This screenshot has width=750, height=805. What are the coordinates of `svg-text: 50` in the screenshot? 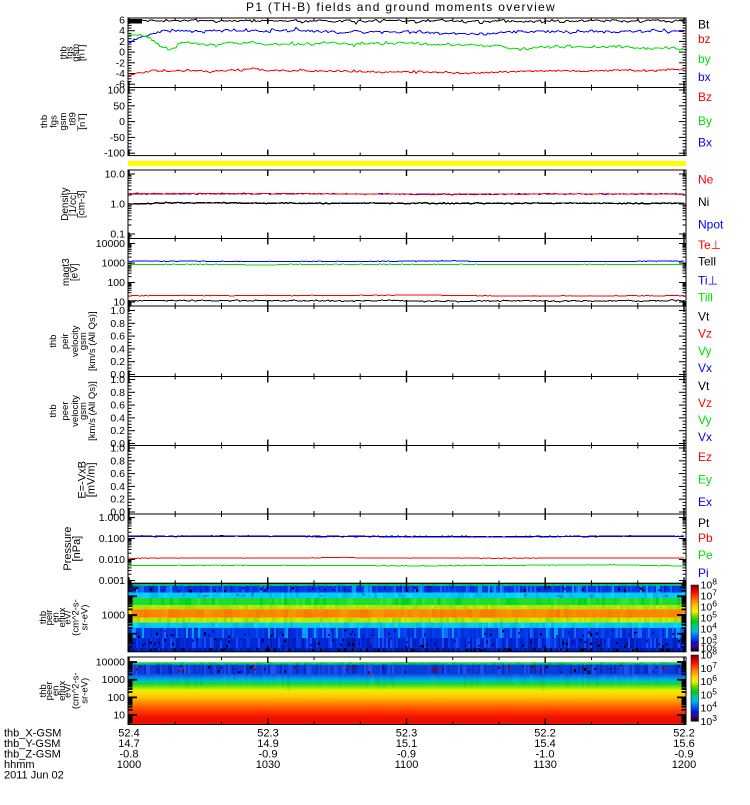 It's located at (119, 106).